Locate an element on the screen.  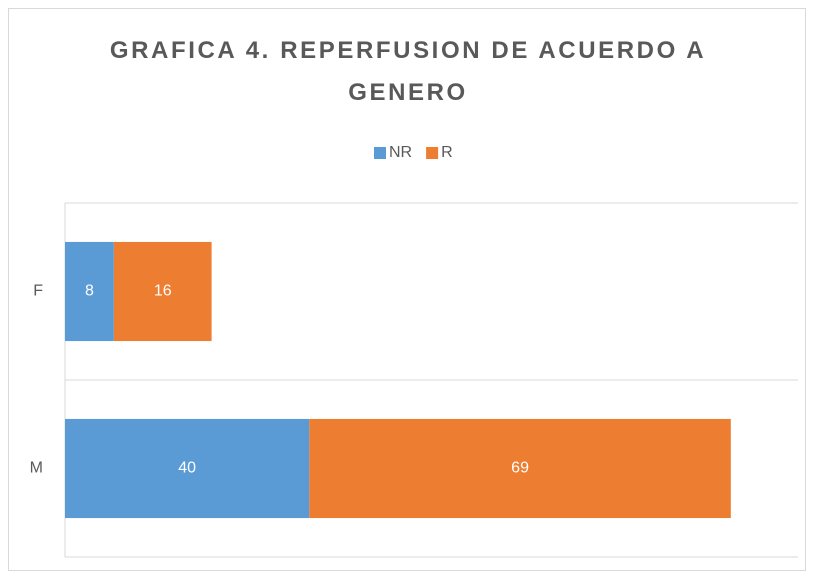
y-tick-label: F is located at coordinates (38, 291).